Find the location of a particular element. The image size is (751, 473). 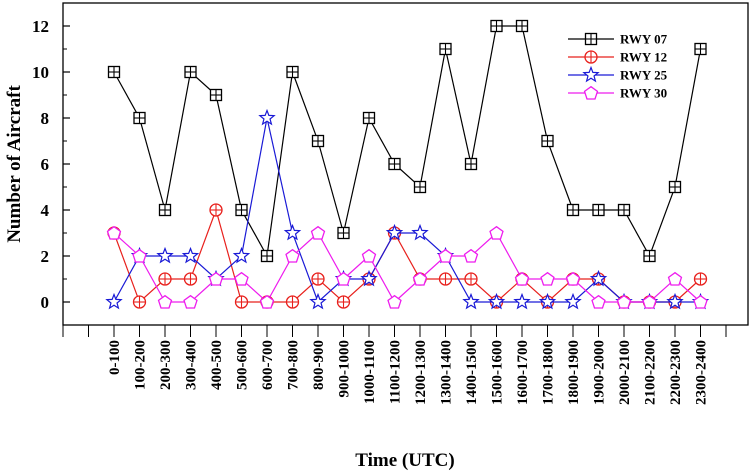

x-tick-label: 1600-1700 is located at coordinates (523, 372).